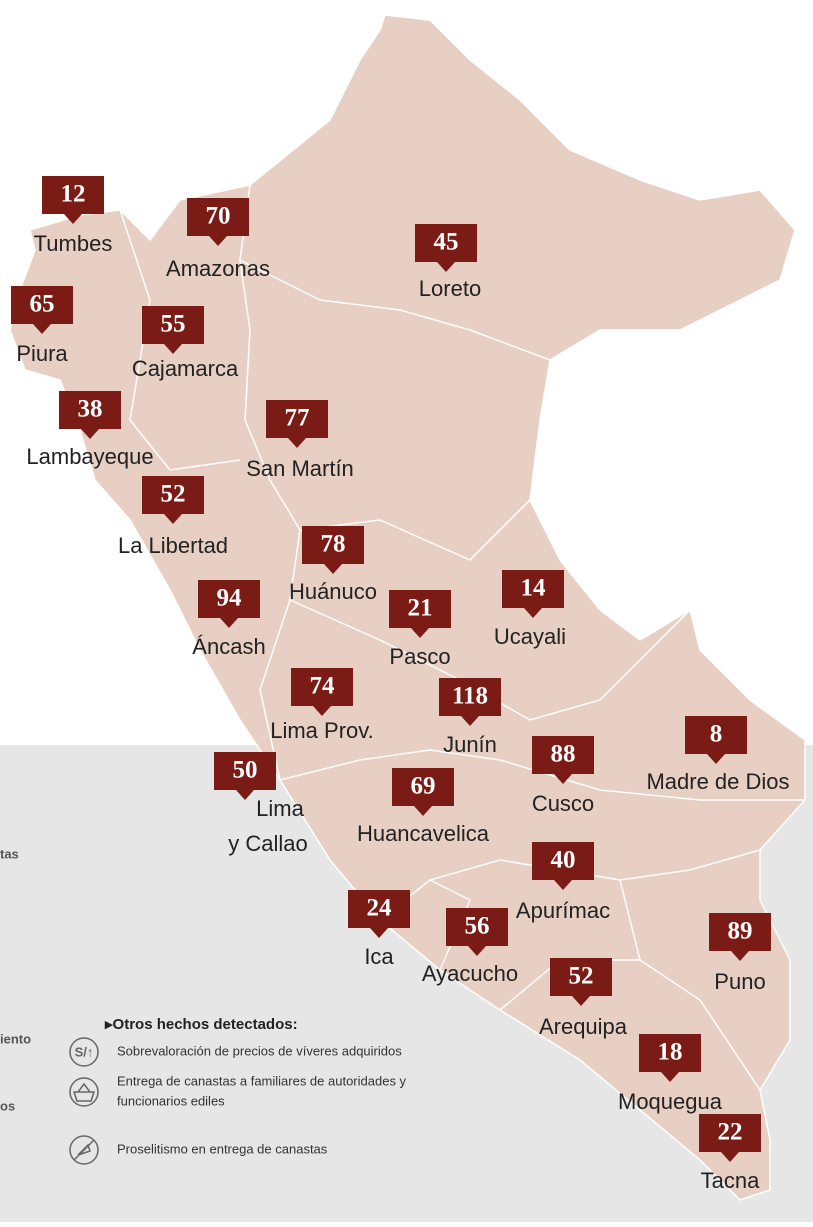 This screenshot has width=813, height=1227. I want to click on region-name: Arequipa, so click(583, 1026).